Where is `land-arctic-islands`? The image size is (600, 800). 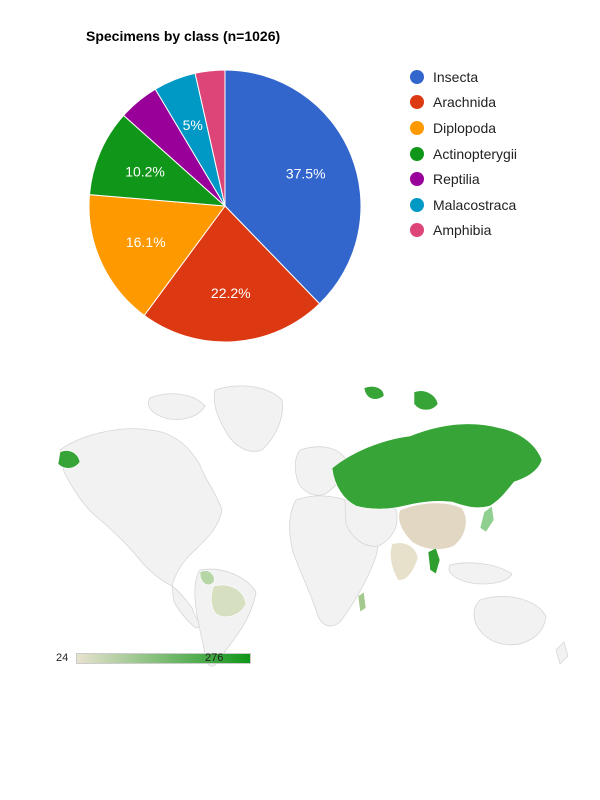 land-arctic-islands is located at coordinates (177, 406).